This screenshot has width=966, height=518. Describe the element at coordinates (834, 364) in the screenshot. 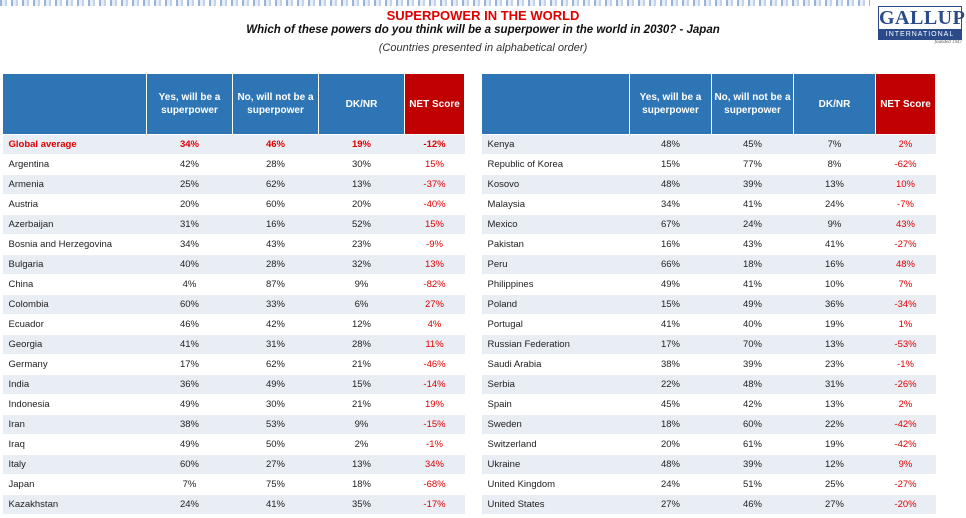

I see `dk-cell: 23%` at that location.